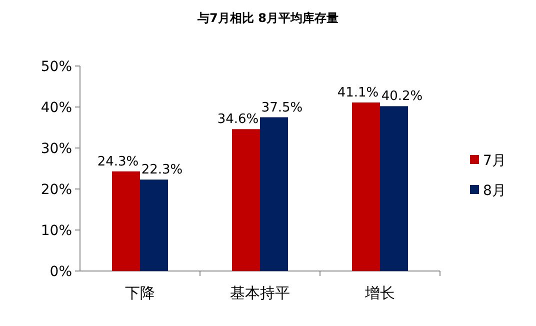  Describe the element at coordinates (238, 120) in the screenshot. I see `data-label: 34.6%` at that location.